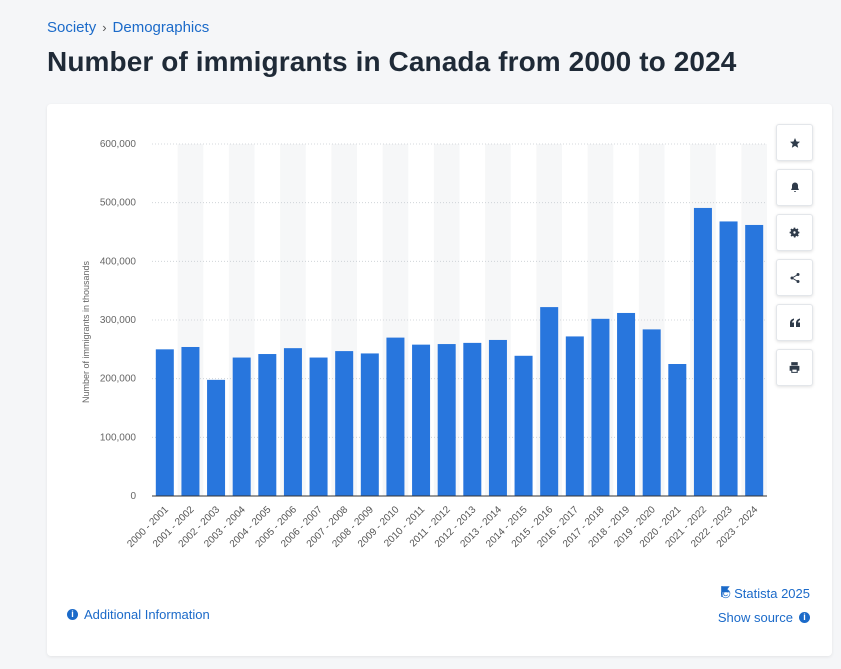  I want to click on y-tick-label: 400,000, so click(118, 261).